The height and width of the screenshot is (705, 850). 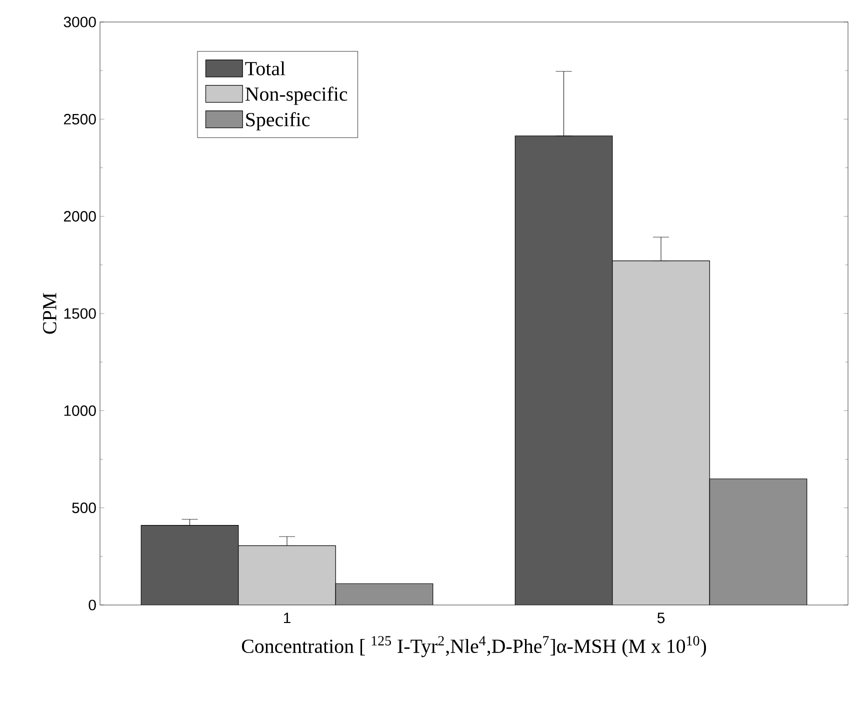 I want to click on legend-label: Specific, so click(x=278, y=121).